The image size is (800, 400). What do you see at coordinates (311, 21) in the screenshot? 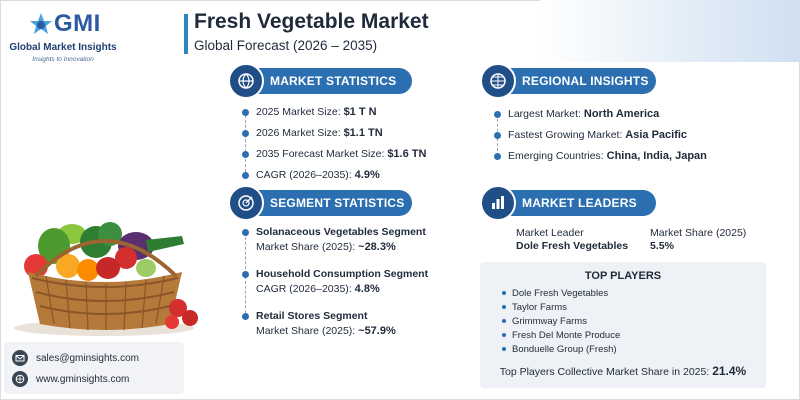
I see `page-title: Fresh Vegetable Market` at bounding box center [311, 21].